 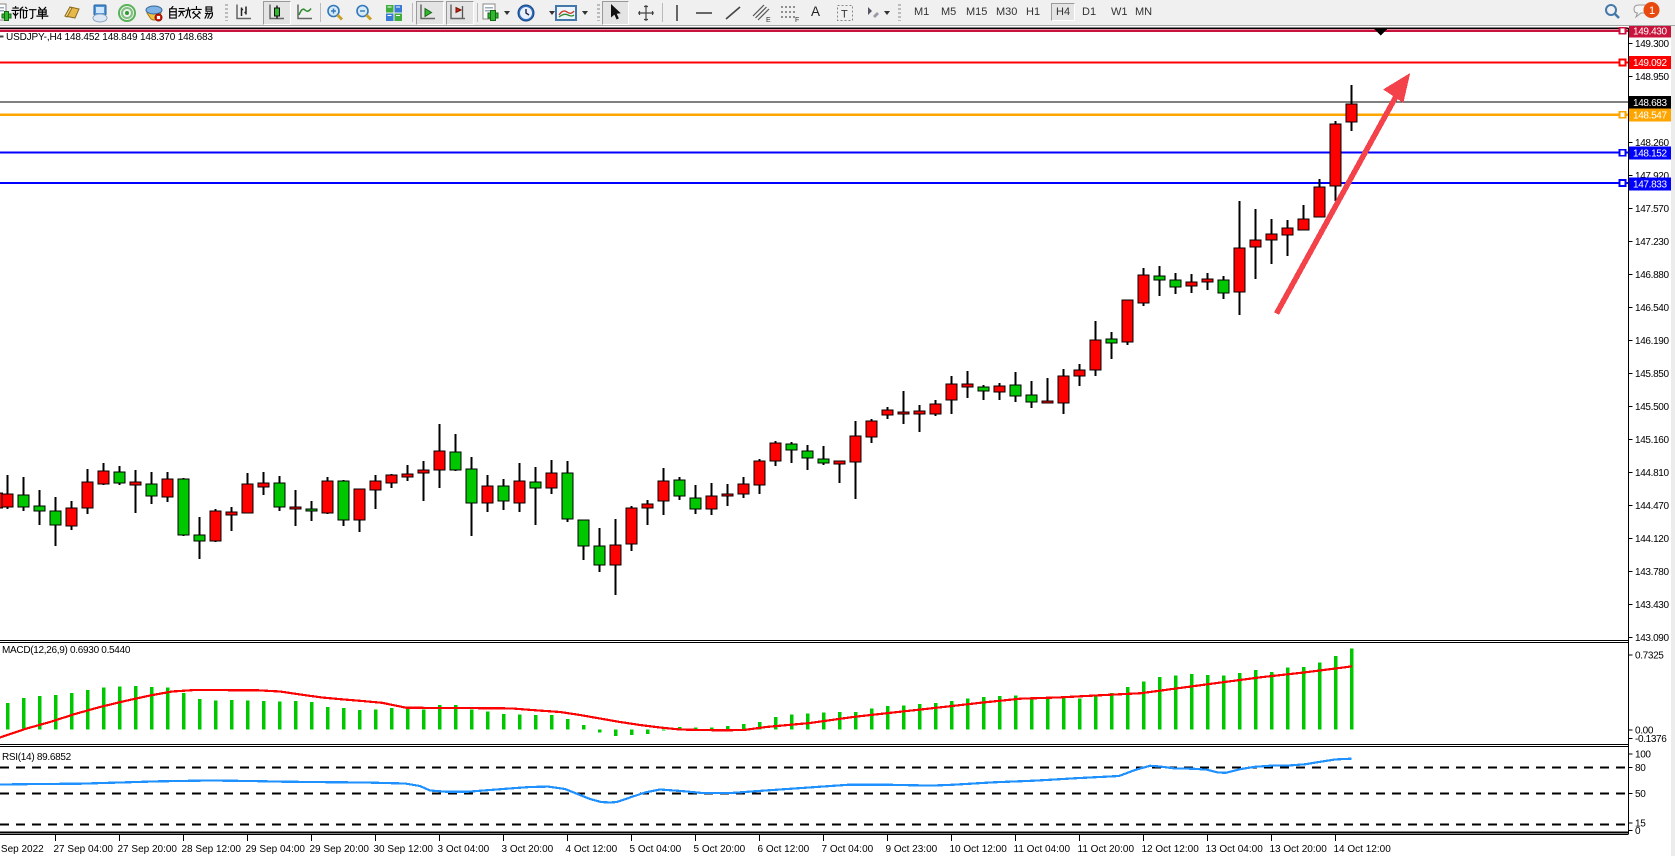 What do you see at coordinates (1652, 44) in the screenshot?
I see `svg-text: 149.300` at bounding box center [1652, 44].